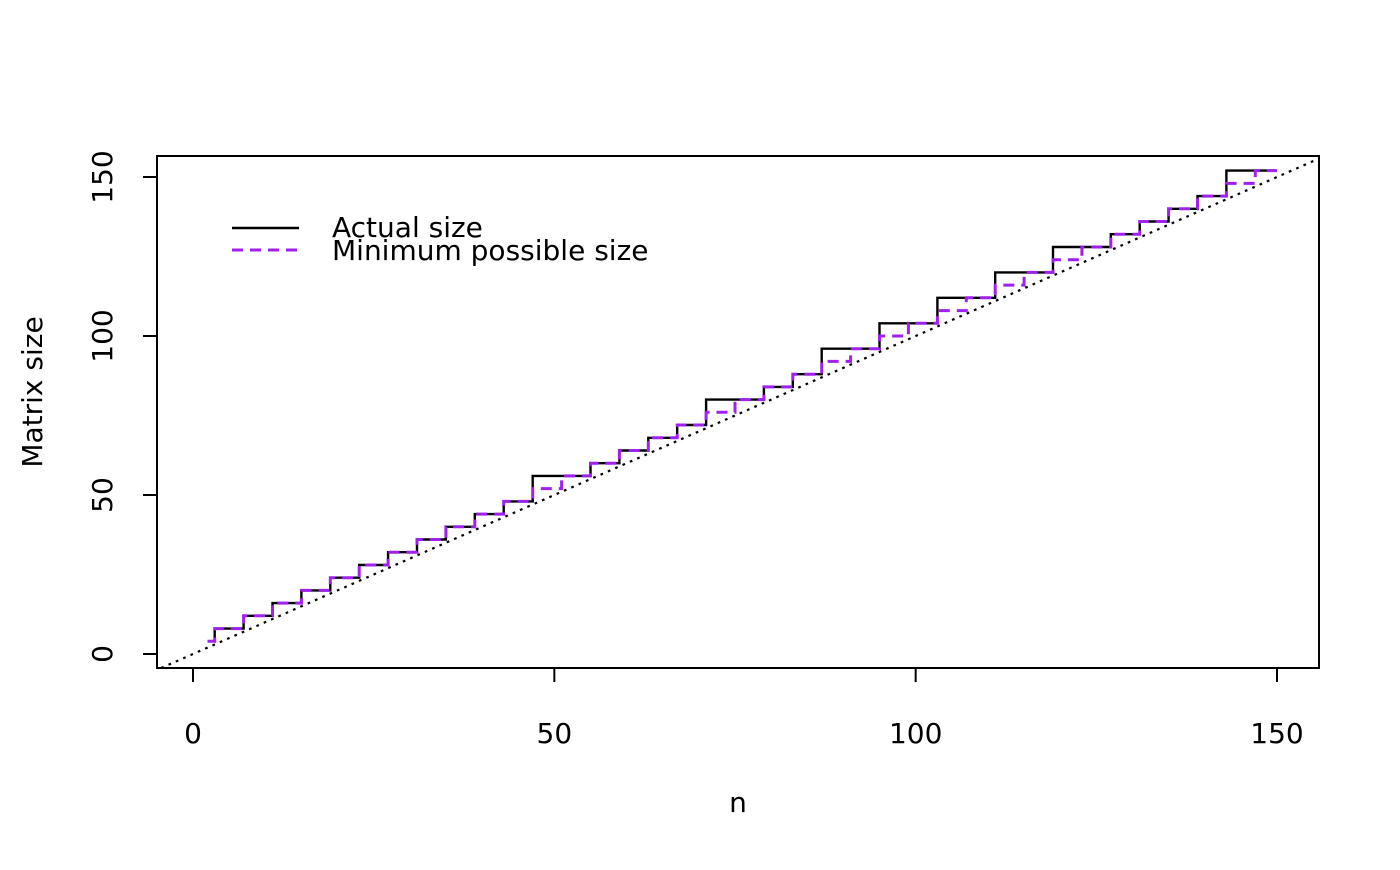 The image size is (1400, 870). What do you see at coordinates (555, 733) in the screenshot?
I see `x-tick-label: 50` at bounding box center [555, 733].